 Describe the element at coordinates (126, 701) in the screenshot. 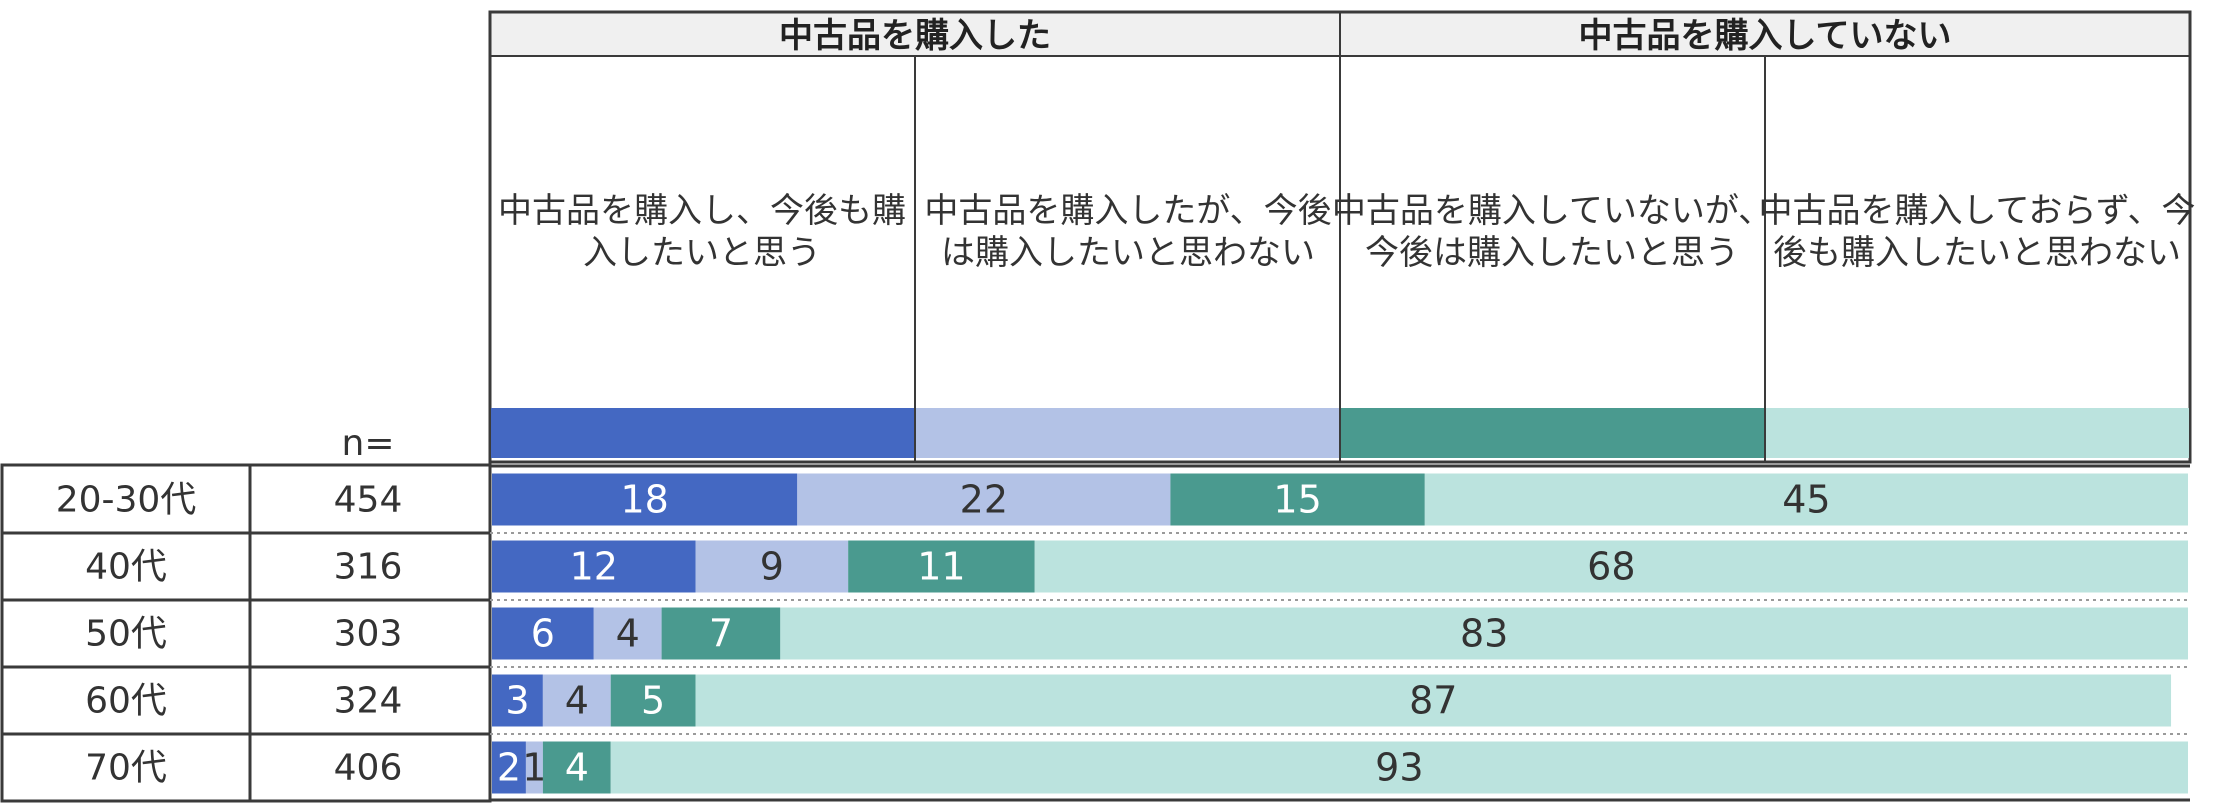

I see `row-category-label: 60代` at that location.